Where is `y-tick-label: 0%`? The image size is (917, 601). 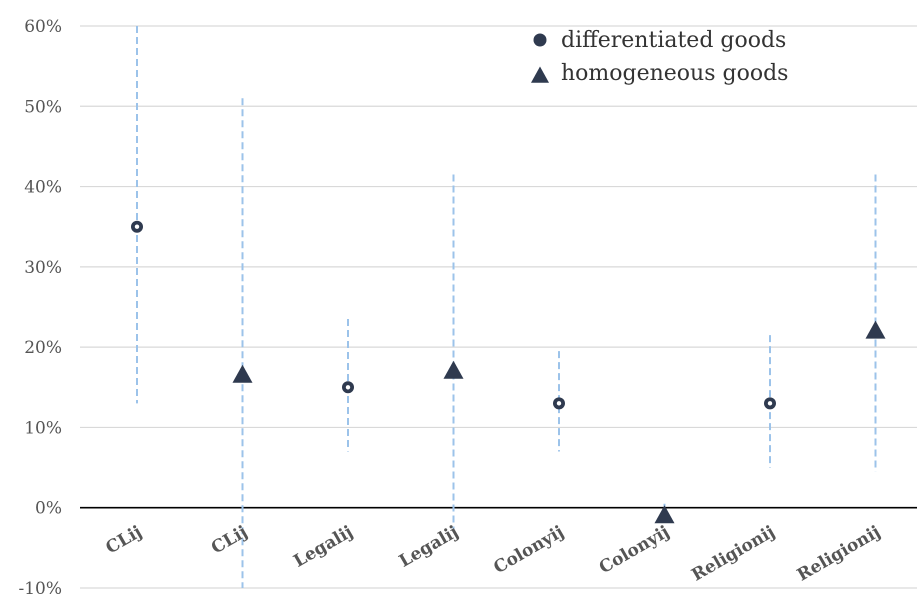 y-tick-label: 0% is located at coordinates (48, 509).